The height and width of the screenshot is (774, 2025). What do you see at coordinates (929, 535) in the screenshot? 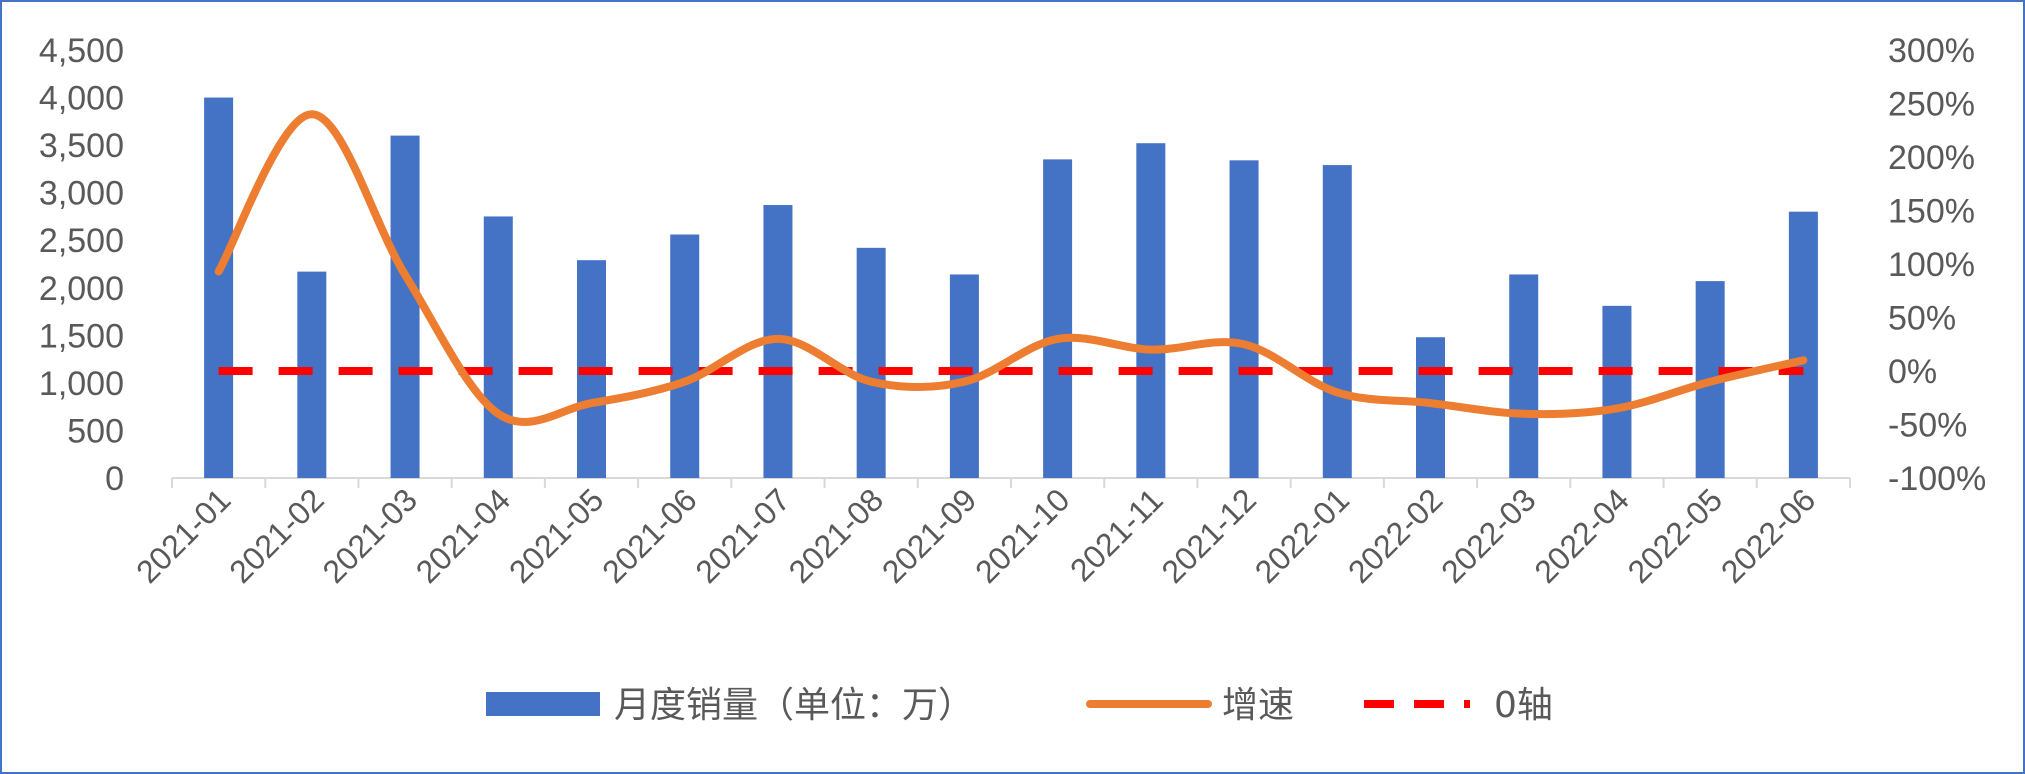
I see `x-tick-label: 2021-09` at bounding box center [929, 535].